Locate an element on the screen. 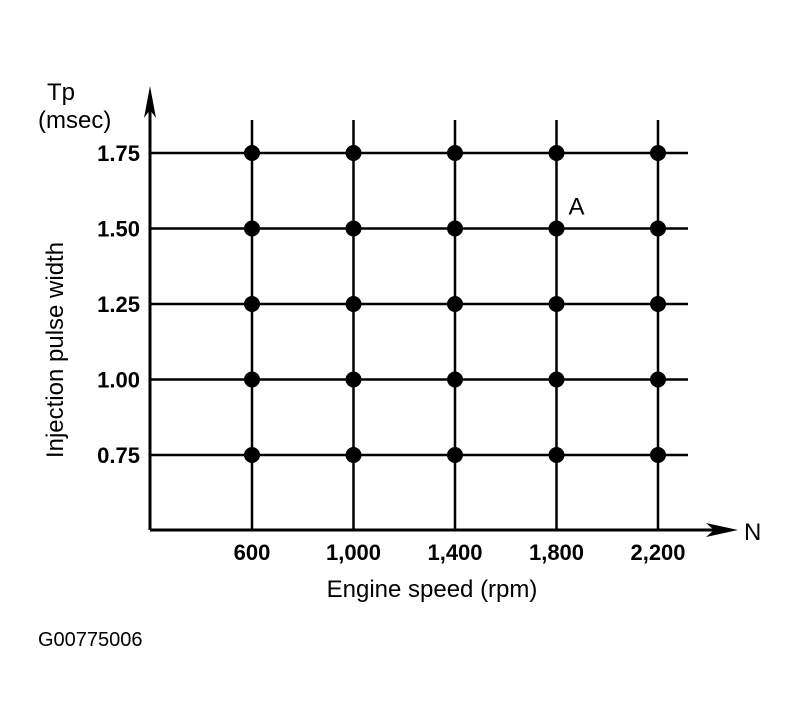  x-axis-label: Engine speed (rpm) is located at coordinates (432, 589).